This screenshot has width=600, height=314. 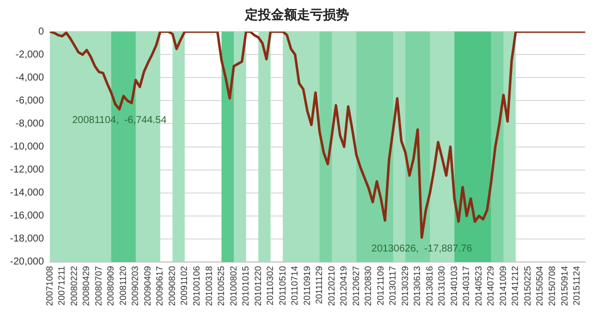 What do you see at coordinates (27, 193) in the screenshot?
I see `y-tick-label: -14,000` at bounding box center [27, 193].